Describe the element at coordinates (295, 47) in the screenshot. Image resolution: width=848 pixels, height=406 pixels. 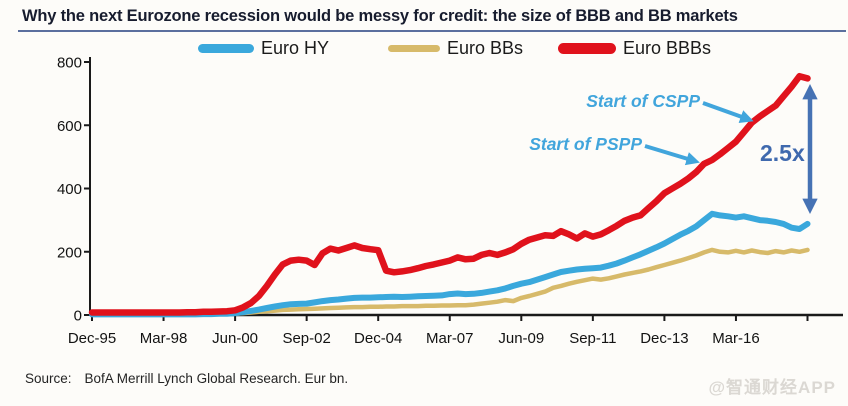
I see `legend-label-euro-hy: Euro HY` at that location.